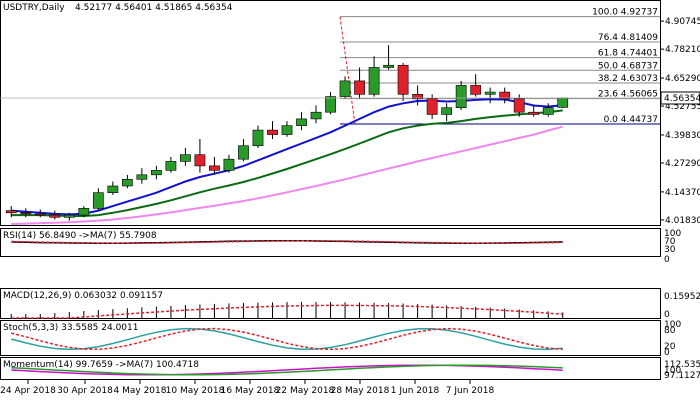  What do you see at coordinates (682, 164) in the screenshot?
I see `y-tick-label-5: 4.27290` at bounding box center [682, 164].